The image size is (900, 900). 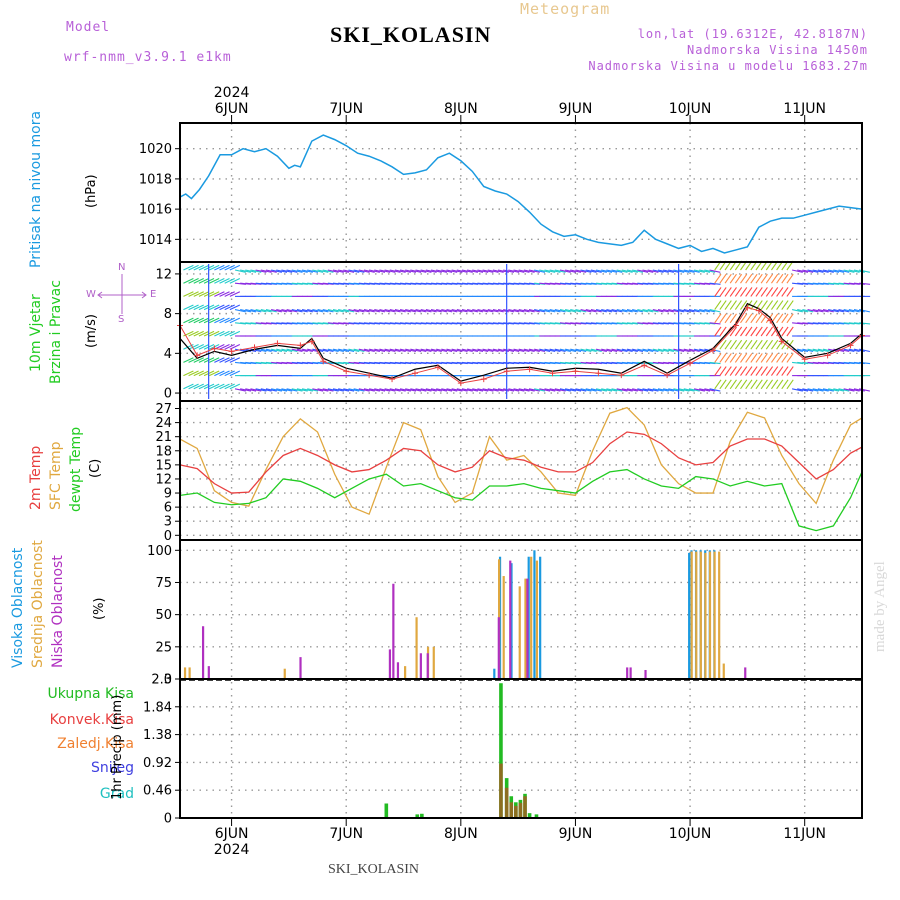 What do you see at coordinates (168, 680) in the screenshot?
I see `cloud-ytick-label: 0` at bounding box center [168, 680].